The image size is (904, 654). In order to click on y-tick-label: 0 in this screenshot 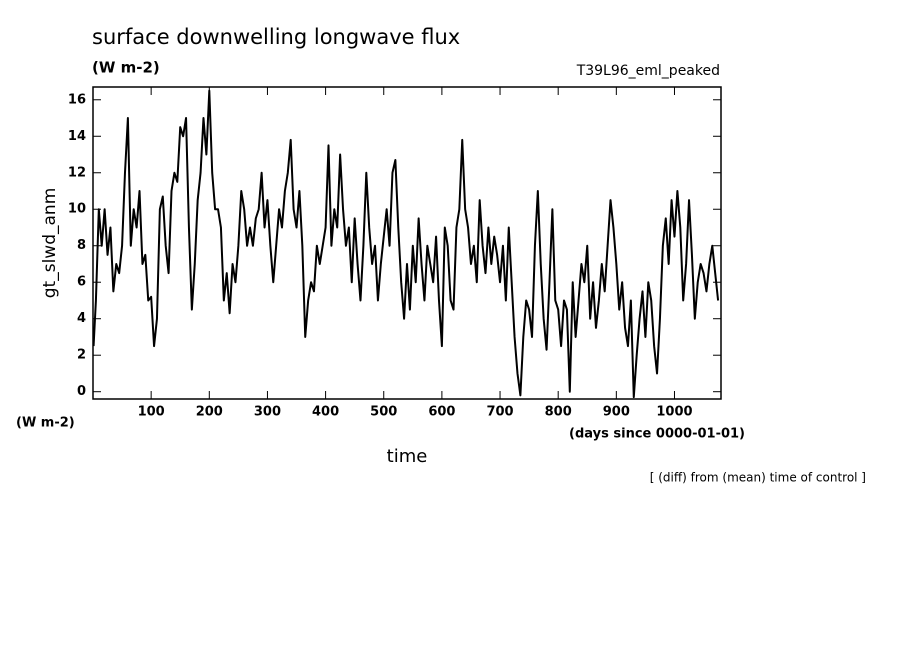, I will do `click(81, 391)`.